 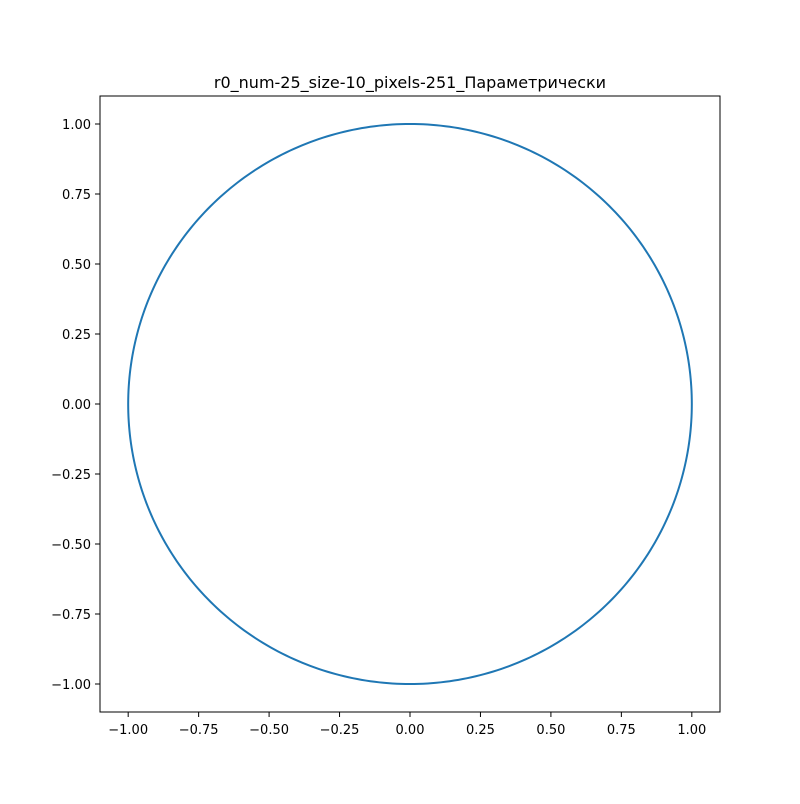 I want to click on y-axis: 1.00 0.75 0.50 0.25 0.00 −0.25 −0.50 −0.75 −1.00, so click(x=75, y=405).